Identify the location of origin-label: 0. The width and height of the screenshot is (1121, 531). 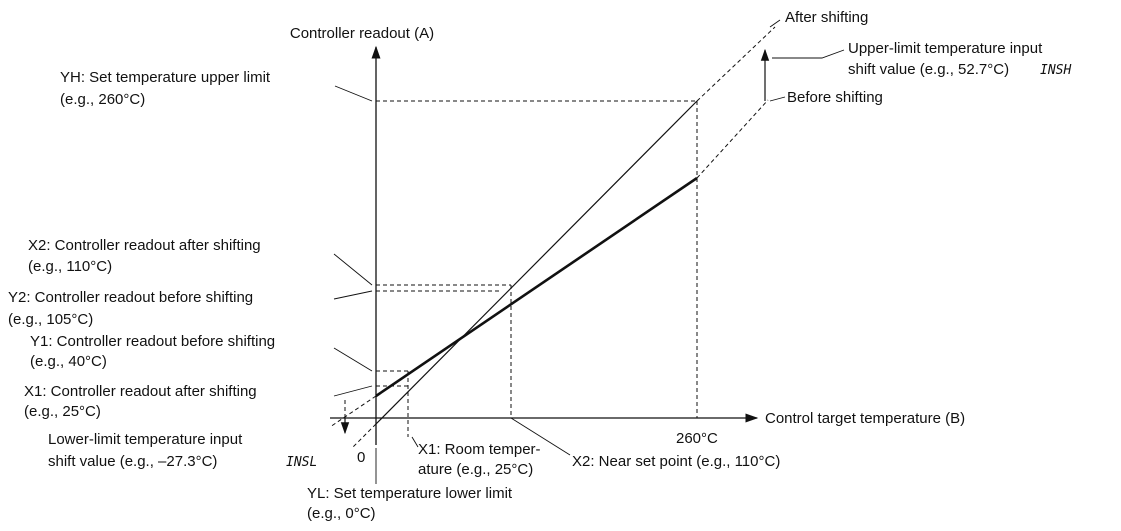
(361, 457).